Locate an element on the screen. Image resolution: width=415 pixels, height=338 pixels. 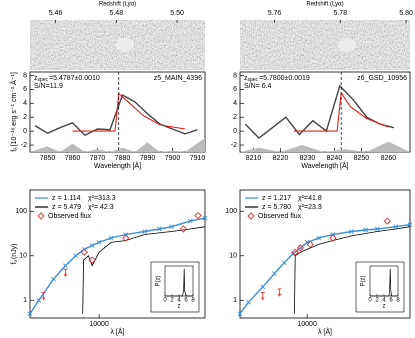
x-tick-label: 8240 is located at coordinates (335, 158).